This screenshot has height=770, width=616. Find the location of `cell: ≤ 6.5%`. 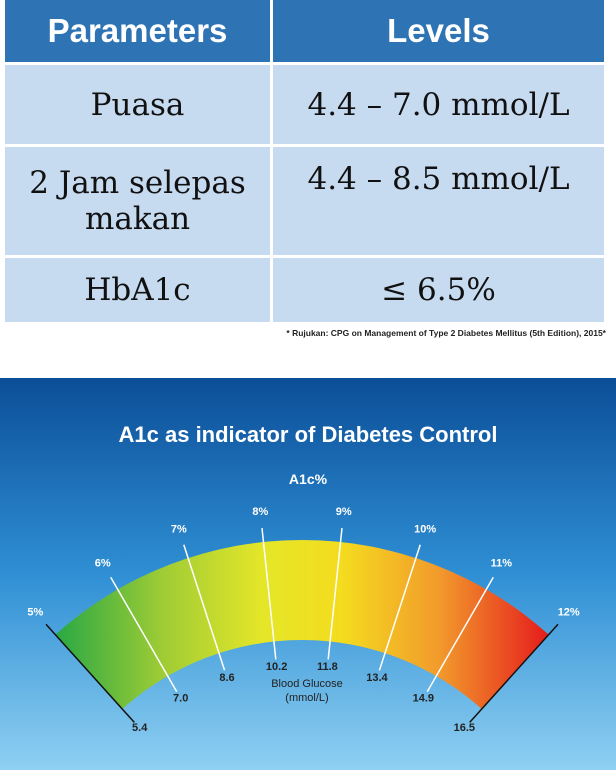

cell: ≤ 6.5% is located at coordinates (438, 290).